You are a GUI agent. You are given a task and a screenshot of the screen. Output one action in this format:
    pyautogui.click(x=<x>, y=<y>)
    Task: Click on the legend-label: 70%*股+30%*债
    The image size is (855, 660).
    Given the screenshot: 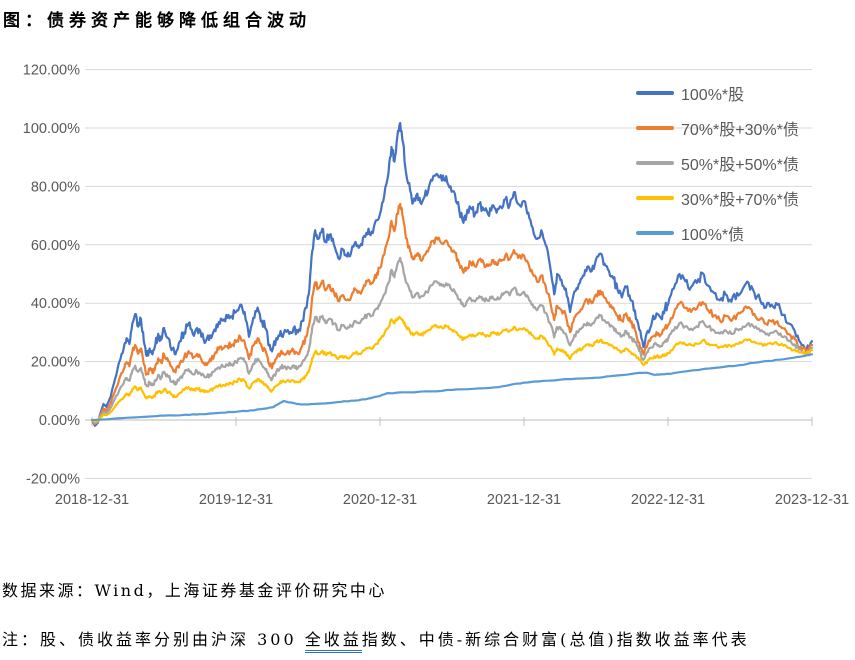 What is the action you would take?
    pyautogui.click(x=740, y=130)
    